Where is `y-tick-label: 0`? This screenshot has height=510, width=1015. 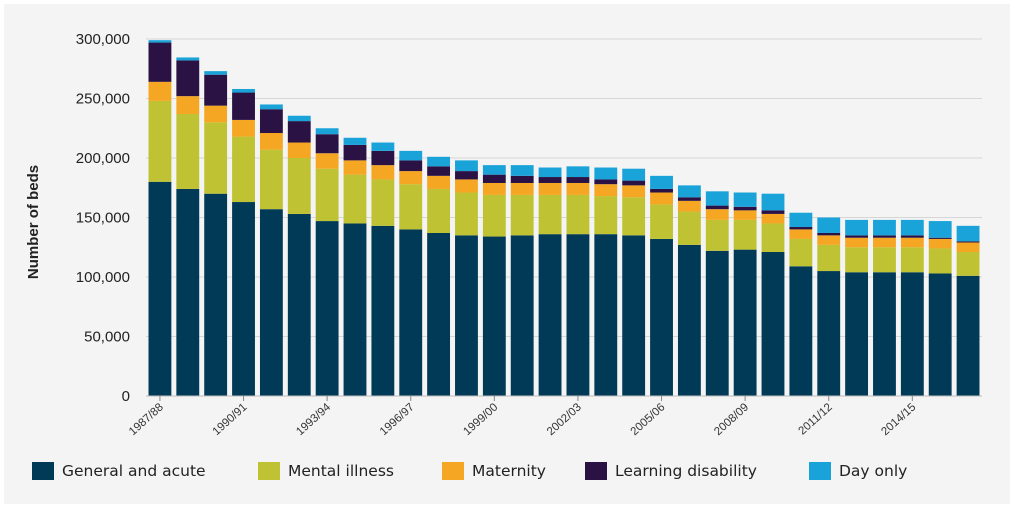 y-tick-label: 0 is located at coordinates (126, 396).